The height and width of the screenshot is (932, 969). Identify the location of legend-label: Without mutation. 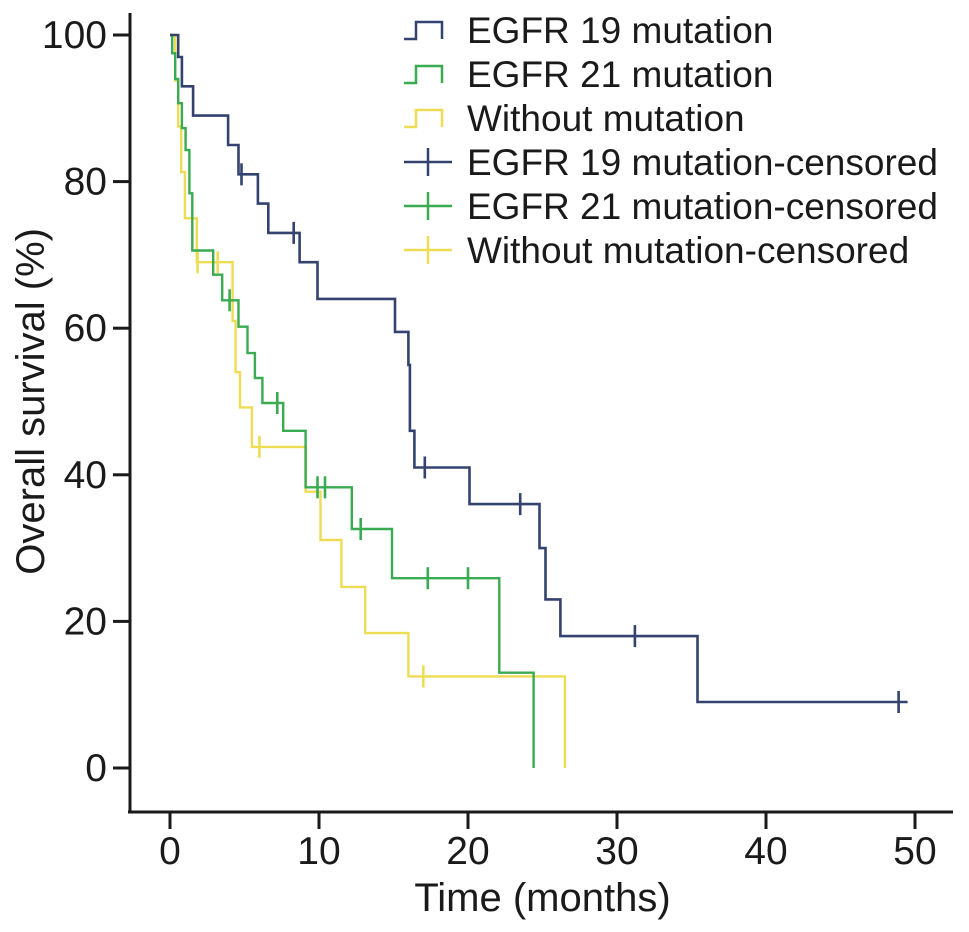
(606, 118).